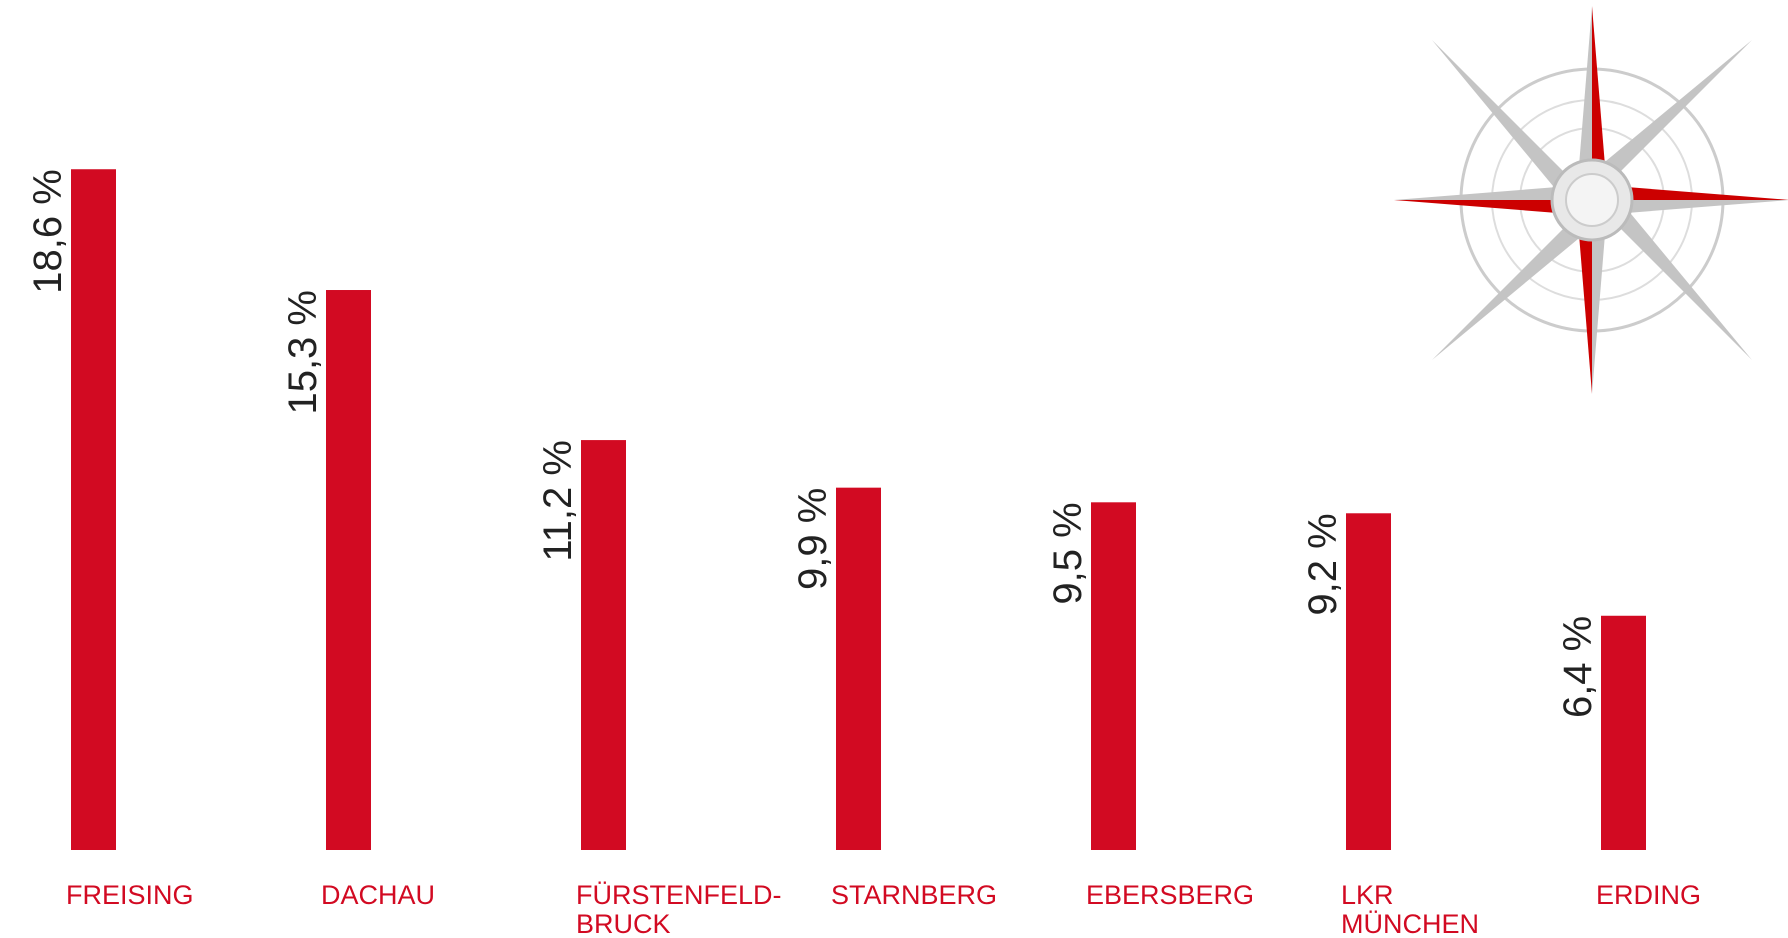  Describe the element at coordinates (813, 539) in the screenshot. I see `value-label: 9,9 %` at that location.